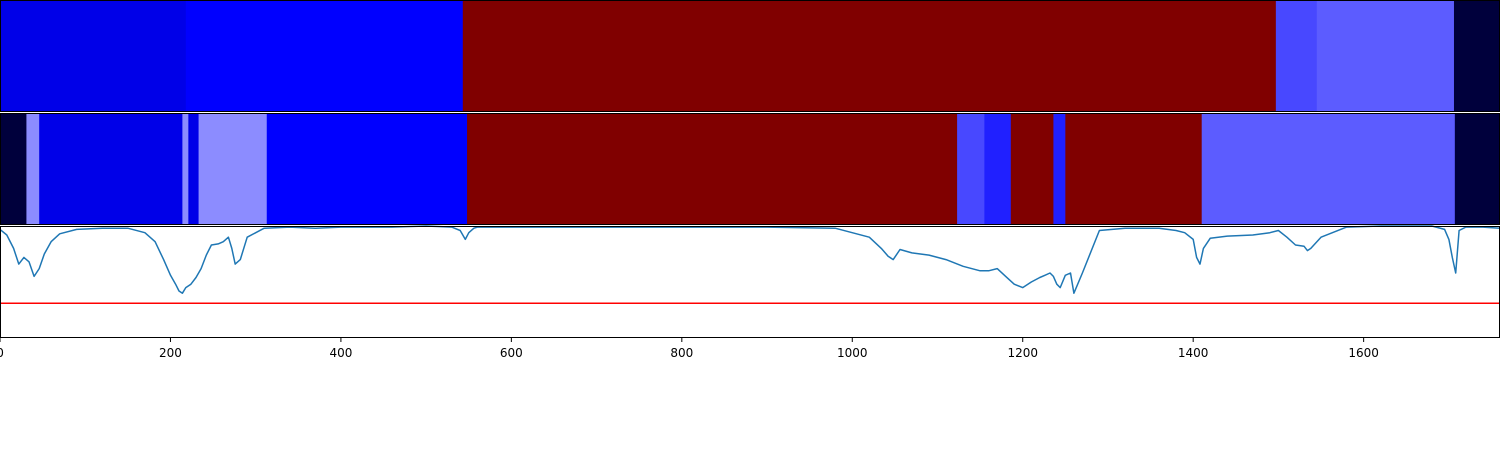  I want to click on x-tick-label-1600: 1600, so click(1363, 353).